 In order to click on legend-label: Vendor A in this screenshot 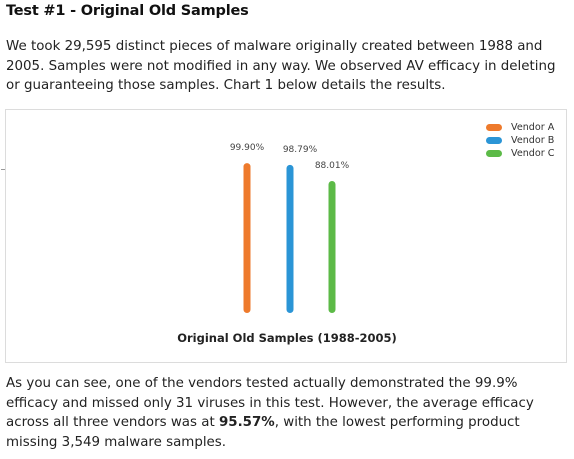, I will do `click(533, 127)`.